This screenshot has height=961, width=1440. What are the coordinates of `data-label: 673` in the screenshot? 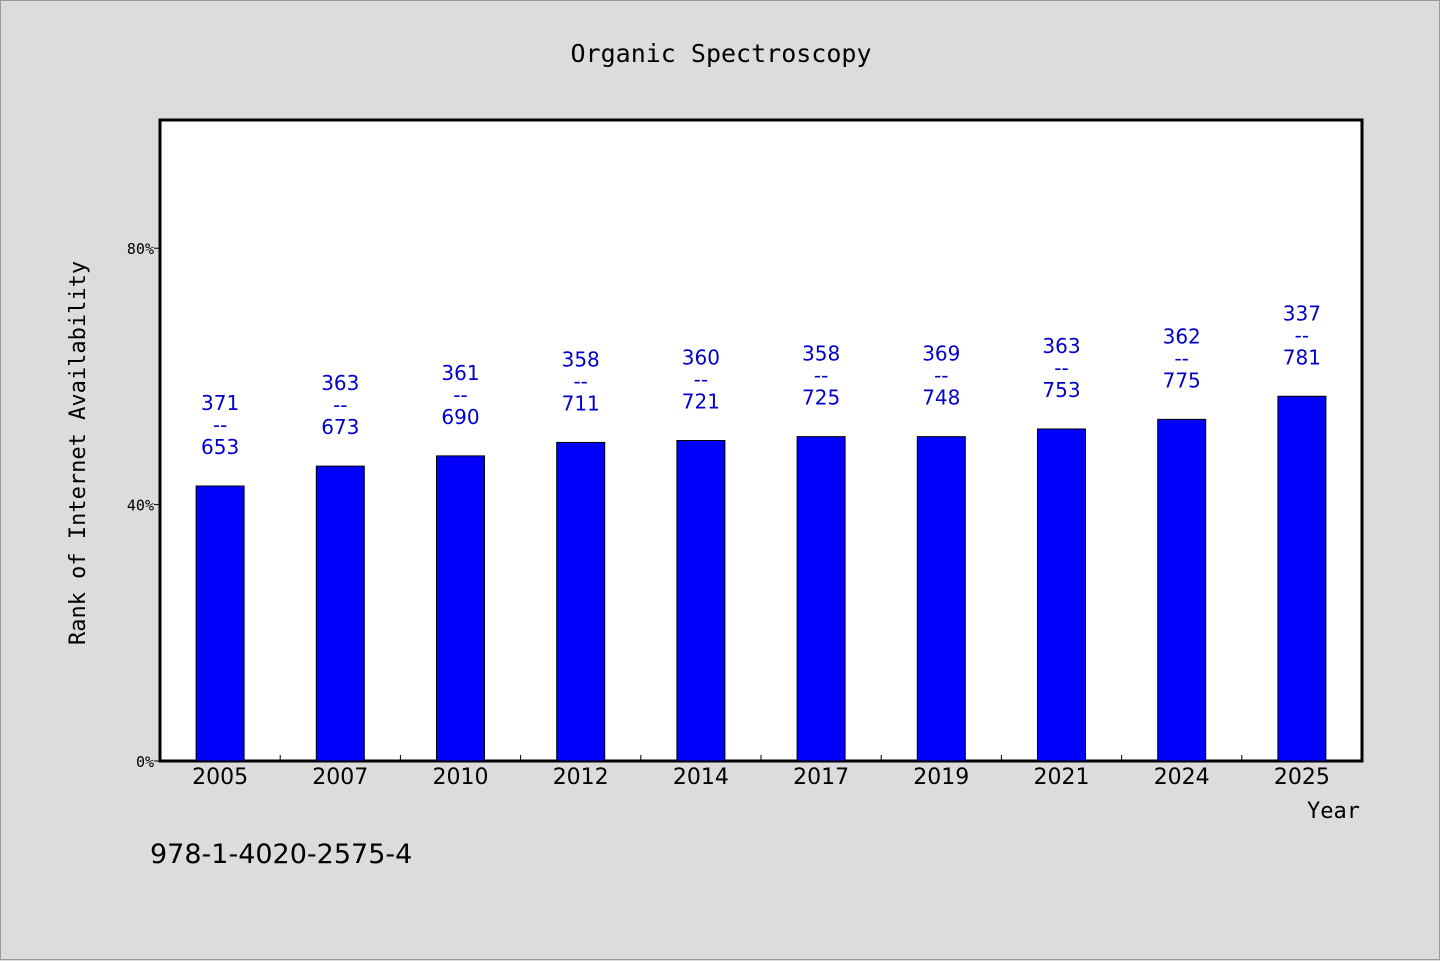 It's located at (340, 427).